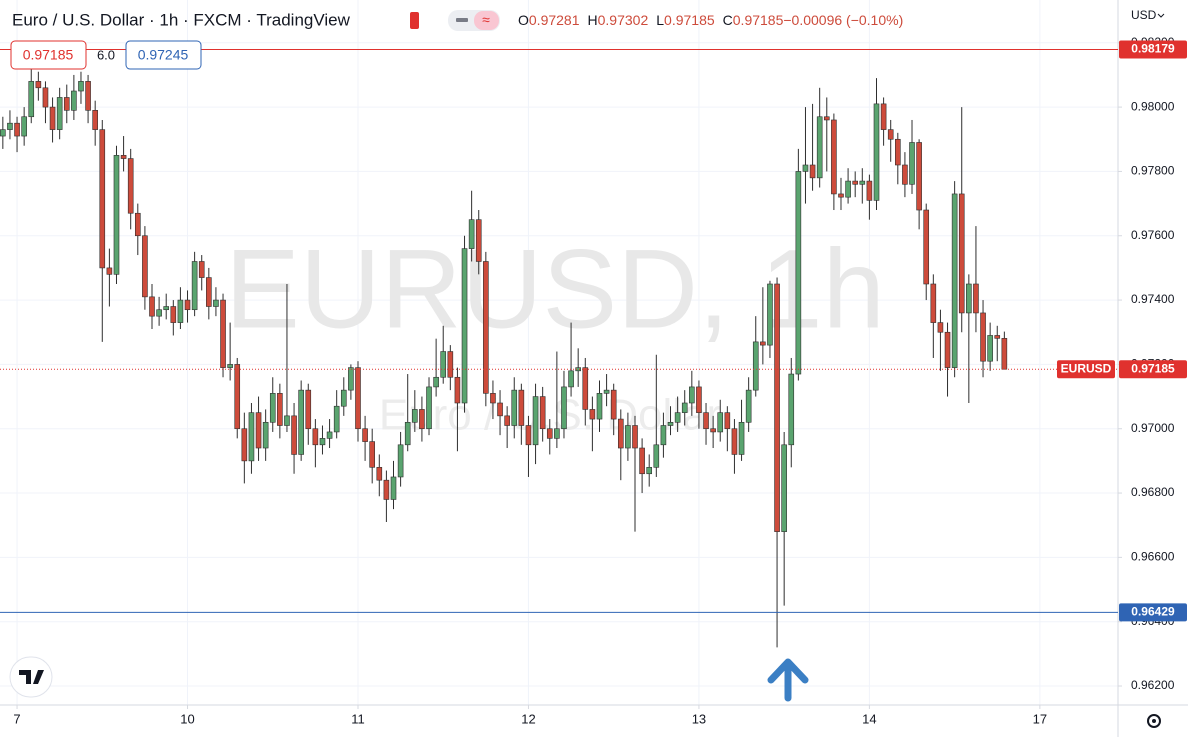  I want to click on y-tick-label: 0.96800, so click(1153, 492).